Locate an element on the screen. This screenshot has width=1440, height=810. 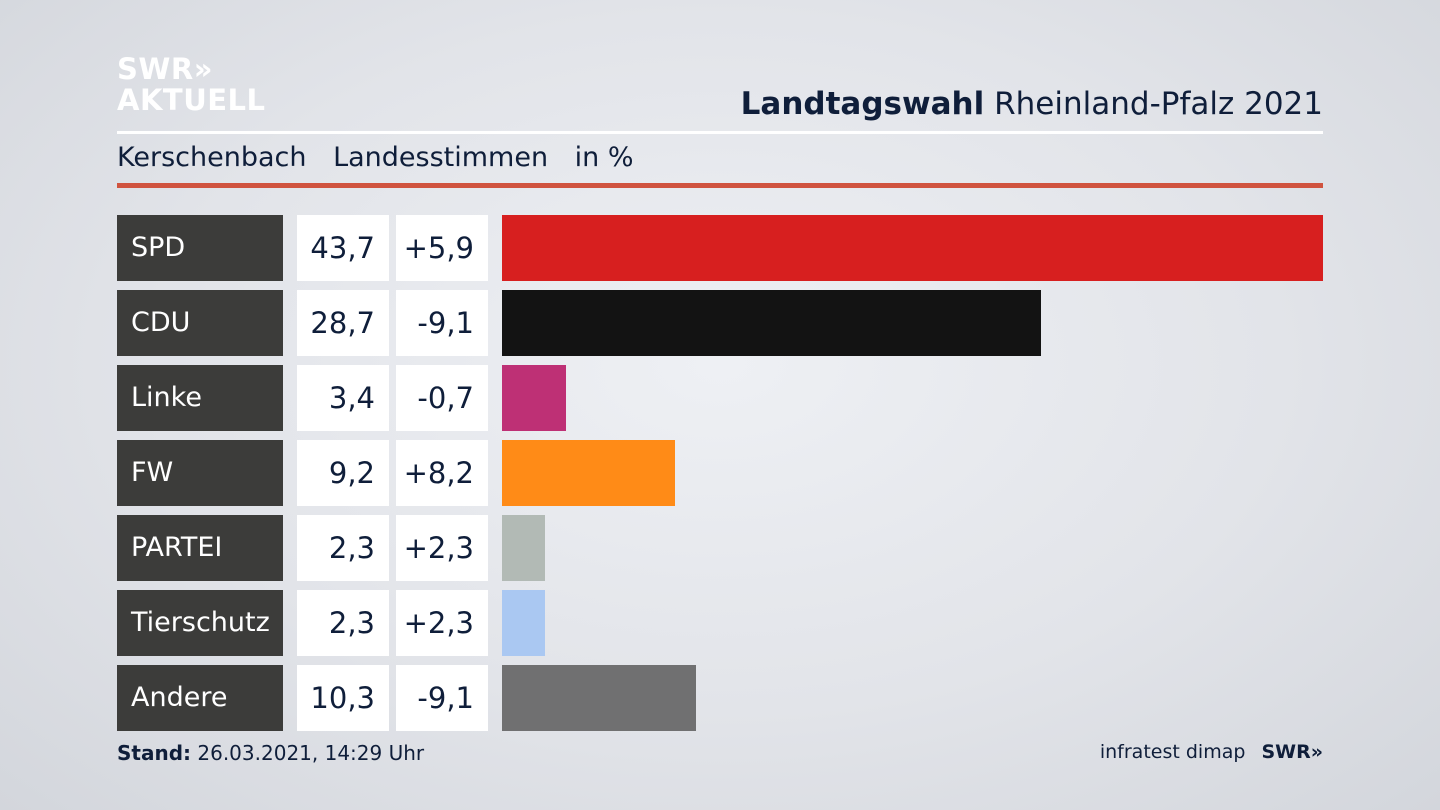
table-row: Tierschutz 2,3 +2,3 is located at coordinates (720, 623).